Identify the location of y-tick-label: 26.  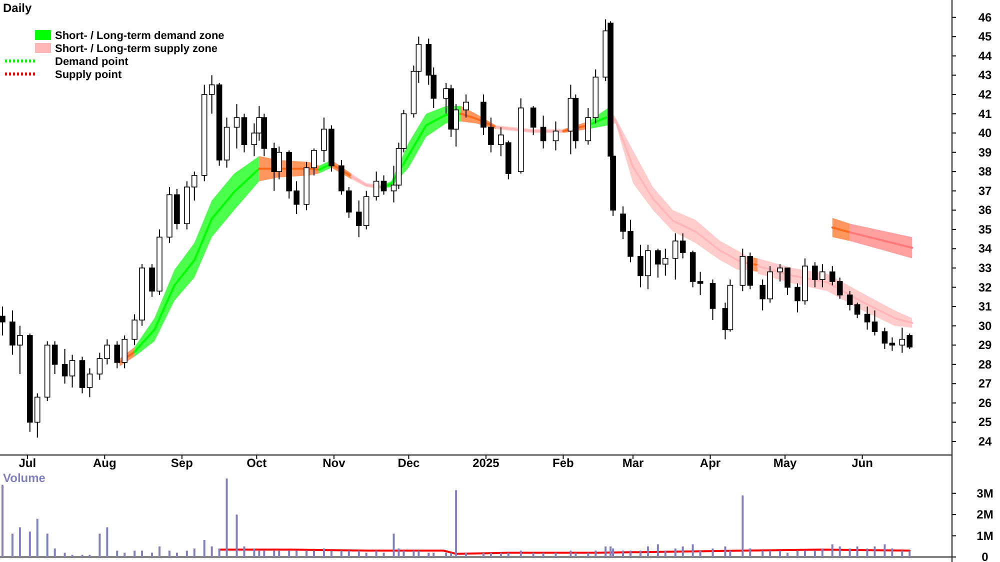
(985, 403).